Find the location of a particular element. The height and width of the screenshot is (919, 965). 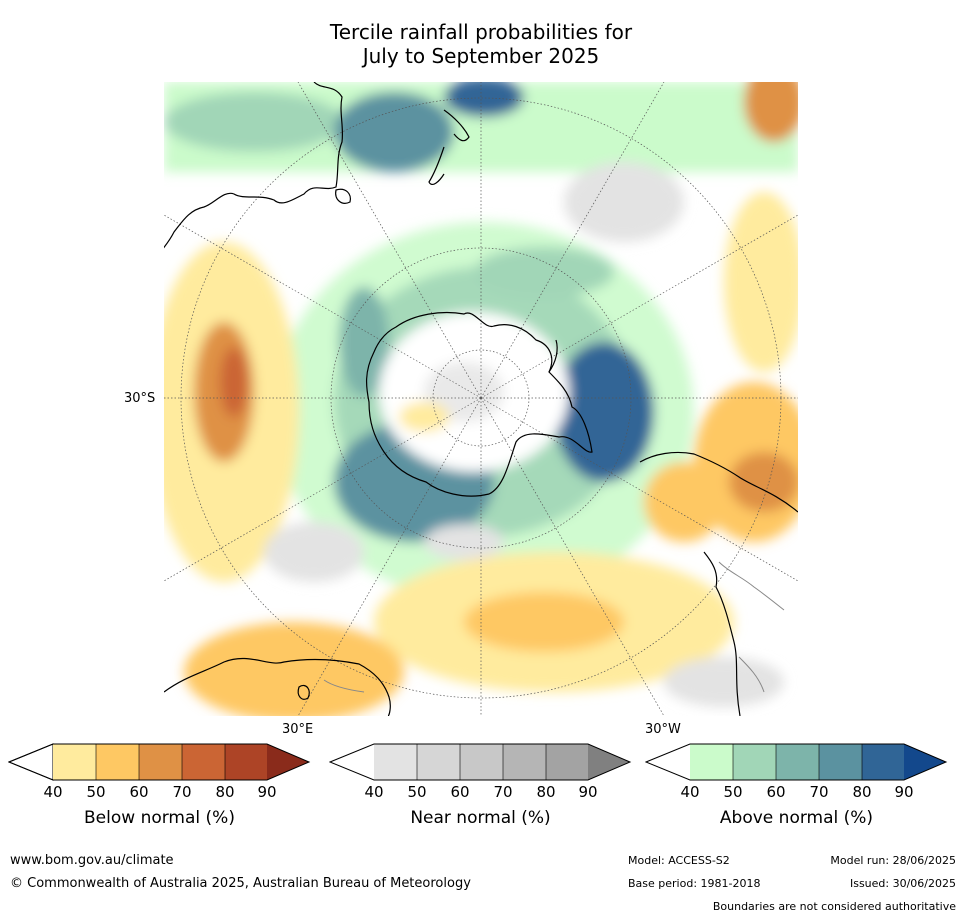

cb-below-tick-80: 80 is located at coordinates (225, 792).